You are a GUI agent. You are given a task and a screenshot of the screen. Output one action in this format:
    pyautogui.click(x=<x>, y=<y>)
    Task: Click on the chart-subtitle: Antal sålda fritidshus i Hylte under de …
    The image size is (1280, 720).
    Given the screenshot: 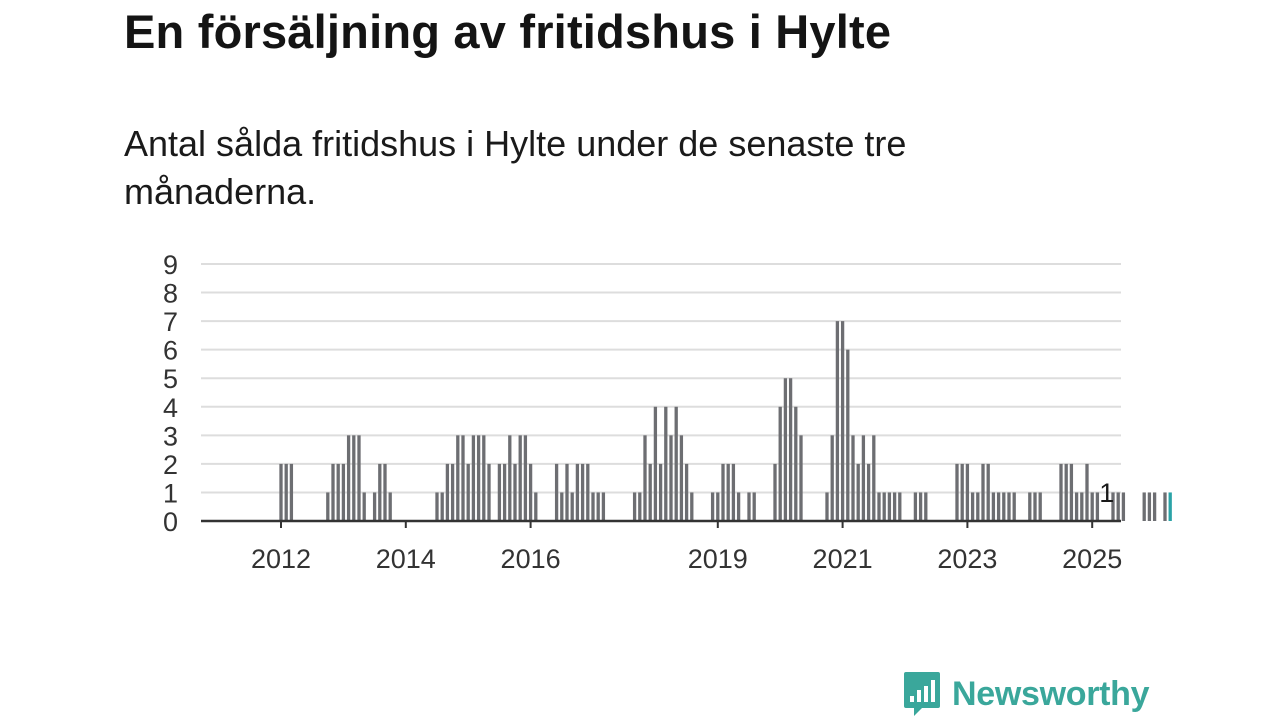 What is the action you would take?
    pyautogui.click(x=515, y=167)
    